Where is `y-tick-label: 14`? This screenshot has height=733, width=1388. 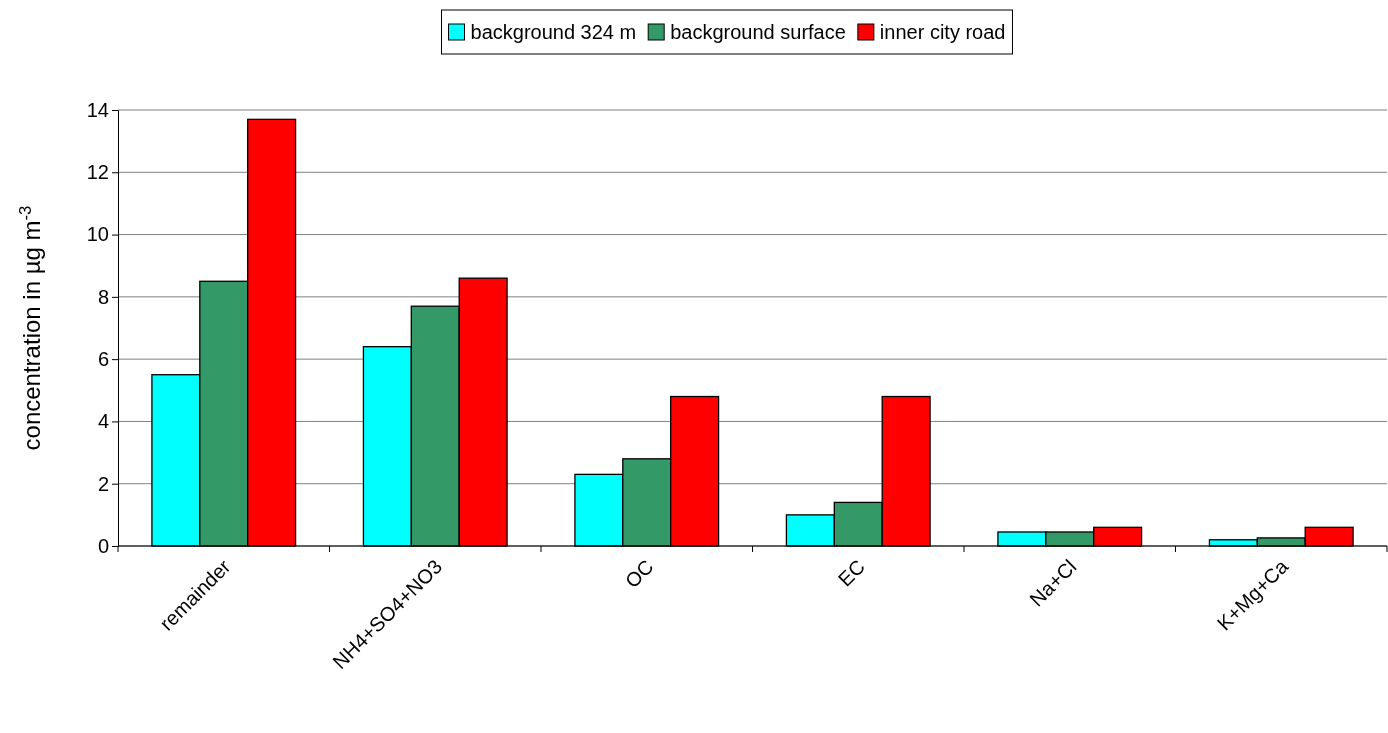 y-tick-label: 14 is located at coordinates (97, 109).